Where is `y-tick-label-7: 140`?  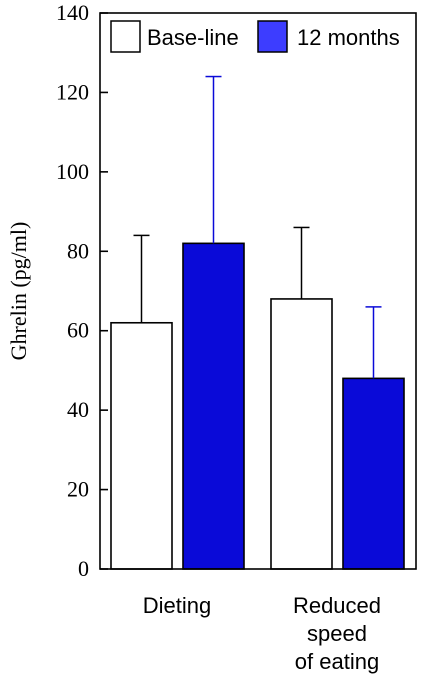 y-tick-label-7: 140 is located at coordinates (72, 12).